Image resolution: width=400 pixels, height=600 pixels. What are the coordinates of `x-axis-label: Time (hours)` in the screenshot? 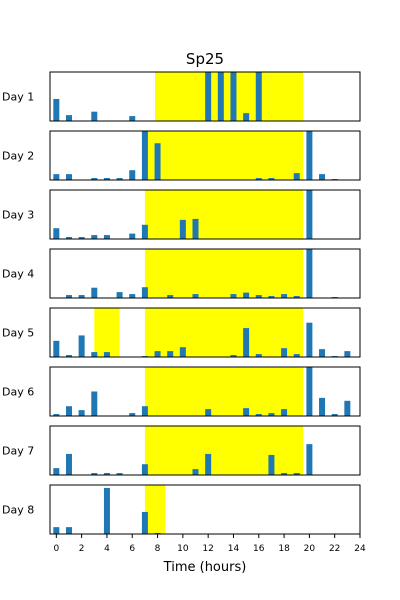 It's located at (205, 567).